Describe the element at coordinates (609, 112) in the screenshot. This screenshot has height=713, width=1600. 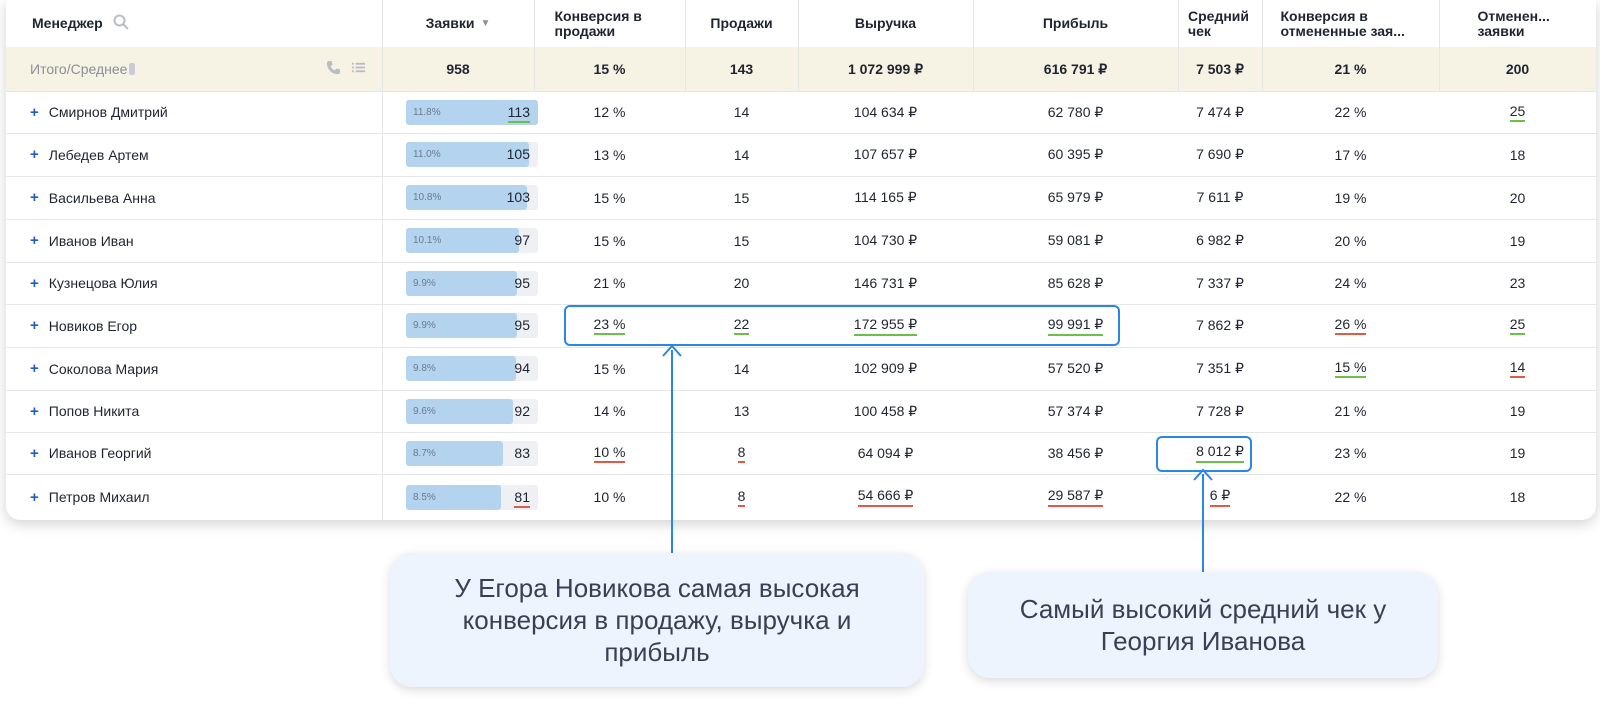
I see `conv-sales-cell: 12 %` at that location.